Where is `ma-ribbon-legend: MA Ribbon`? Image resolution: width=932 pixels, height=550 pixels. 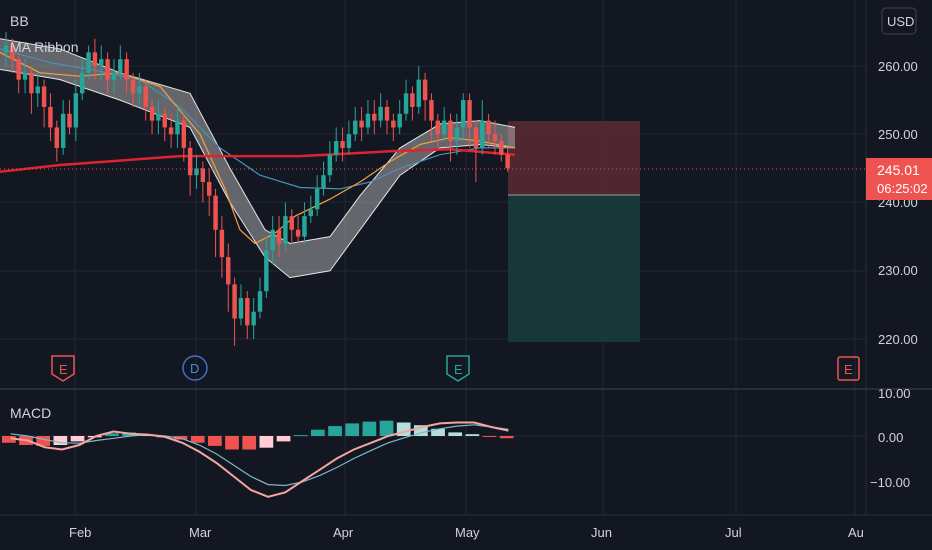 ma-ribbon-legend: MA Ribbon is located at coordinates (44, 47).